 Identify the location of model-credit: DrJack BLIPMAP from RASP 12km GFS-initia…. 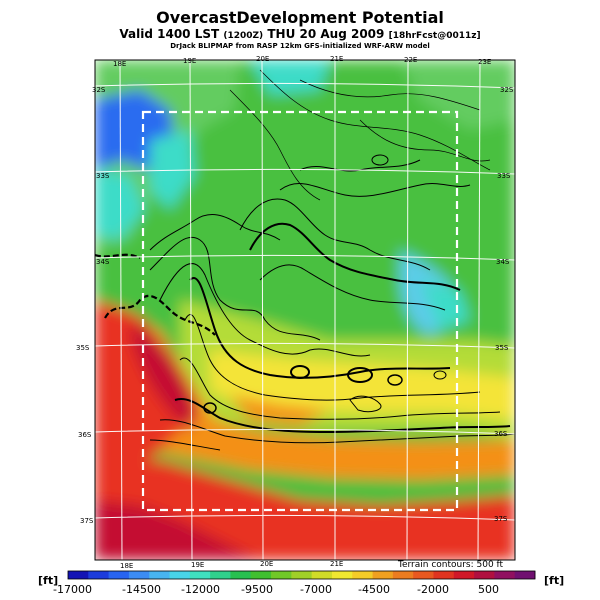
(300, 46).